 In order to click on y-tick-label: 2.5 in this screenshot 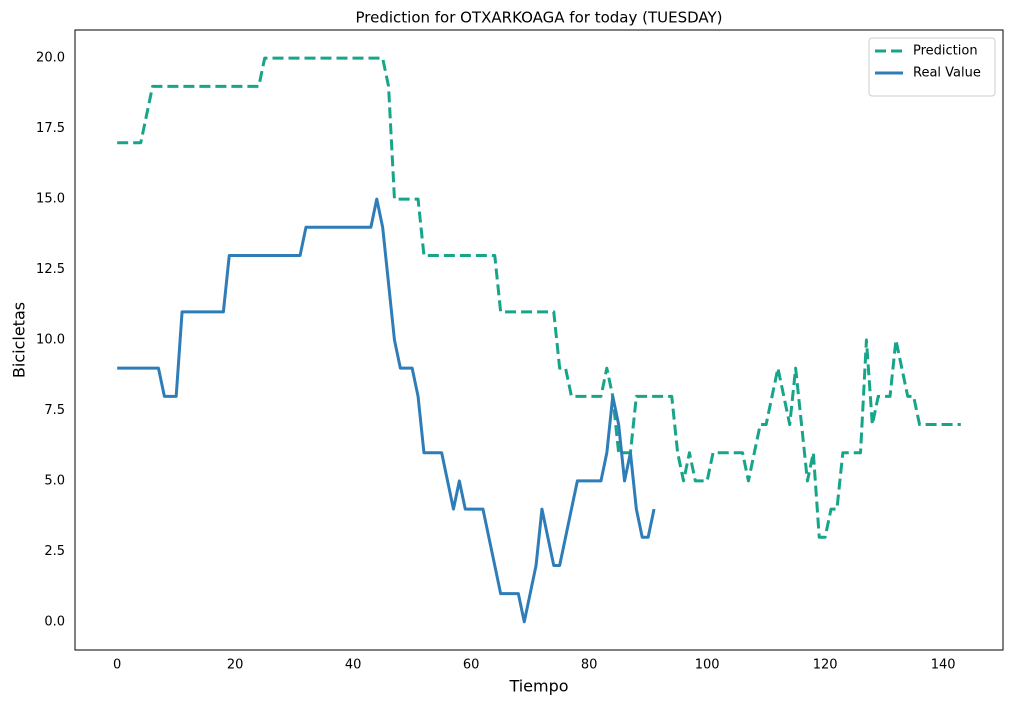, I will do `click(54, 551)`.